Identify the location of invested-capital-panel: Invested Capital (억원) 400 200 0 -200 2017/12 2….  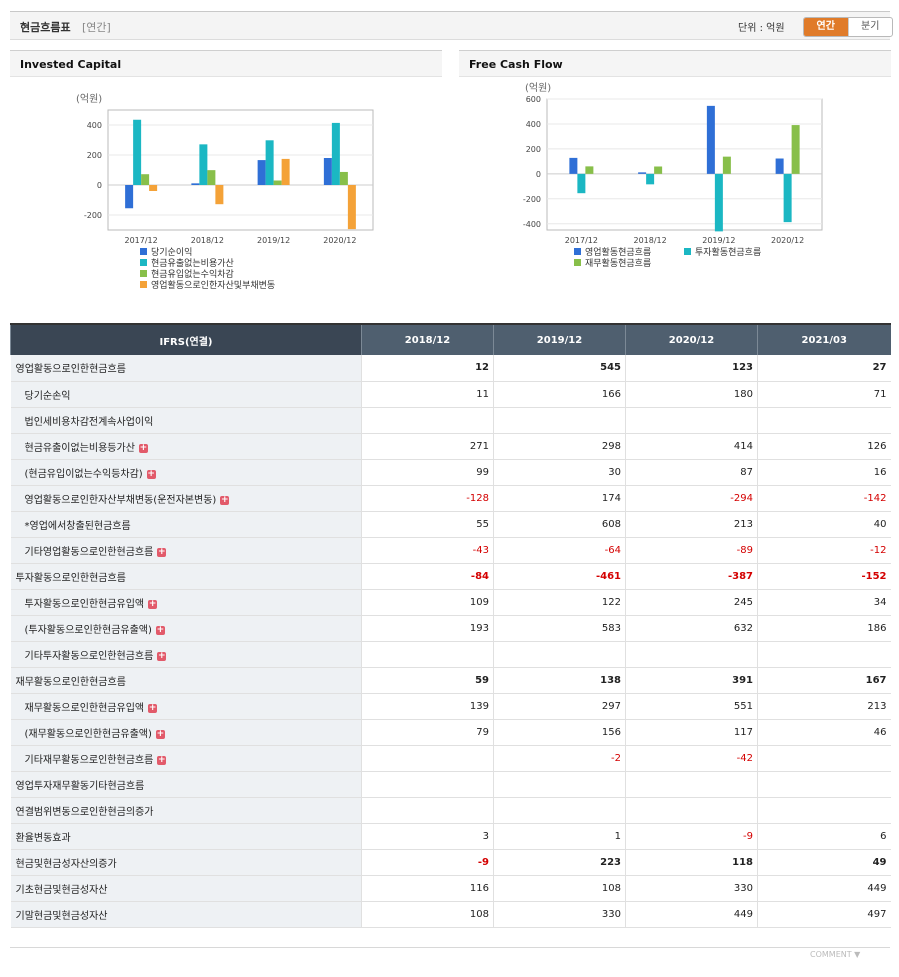
(226, 184).